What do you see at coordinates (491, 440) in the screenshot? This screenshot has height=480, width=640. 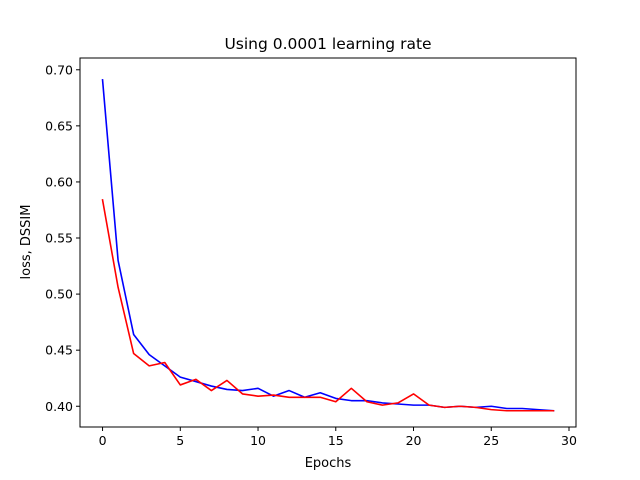 I see `x-tick-label: 25` at bounding box center [491, 440].